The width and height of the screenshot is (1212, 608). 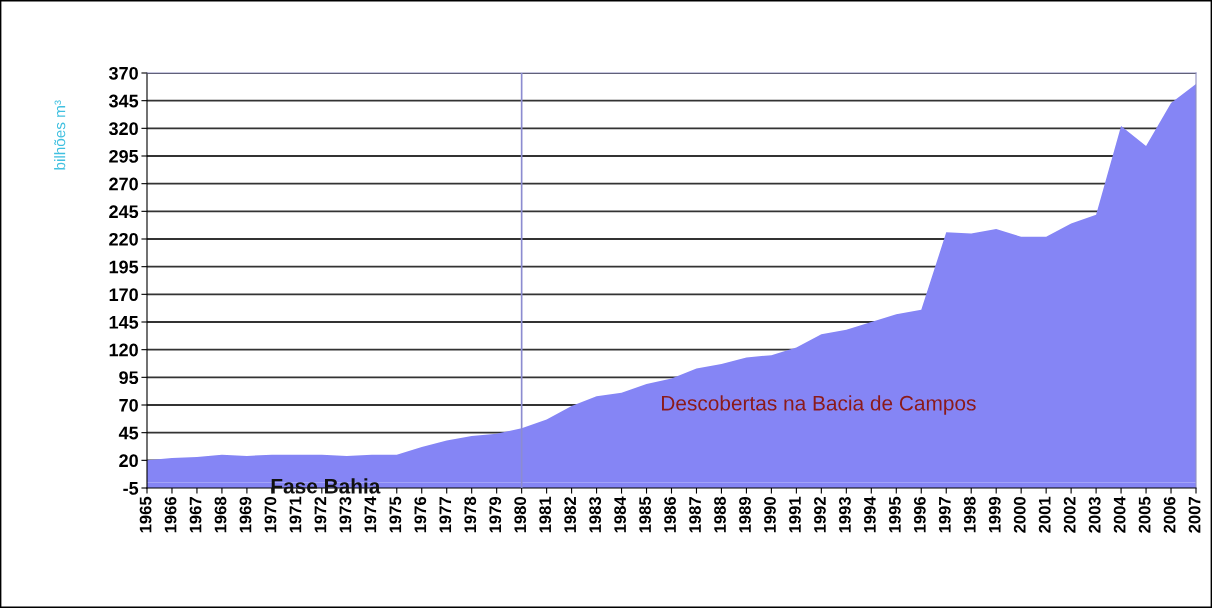 What do you see at coordinates (819, 405) in the screenshot?
I see `annotation: Descobertas na Bacia de Campos` at bounding box center [819, 405].